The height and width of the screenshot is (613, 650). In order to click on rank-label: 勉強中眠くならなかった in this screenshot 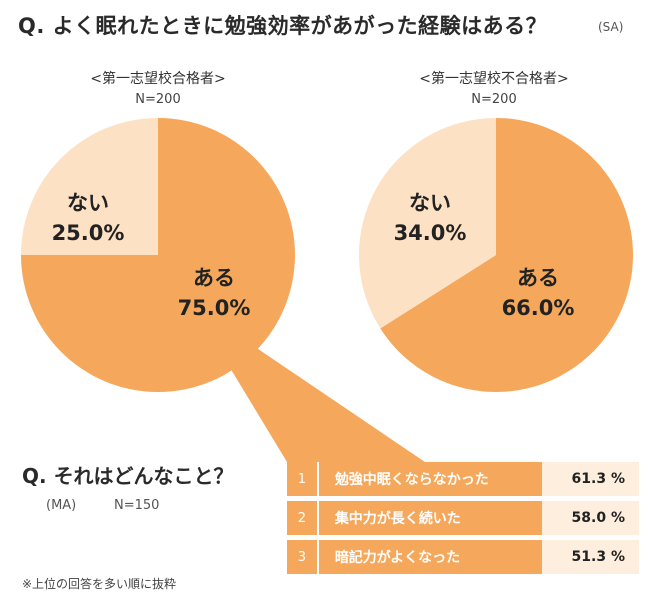, I will do `click(430, 479)`.